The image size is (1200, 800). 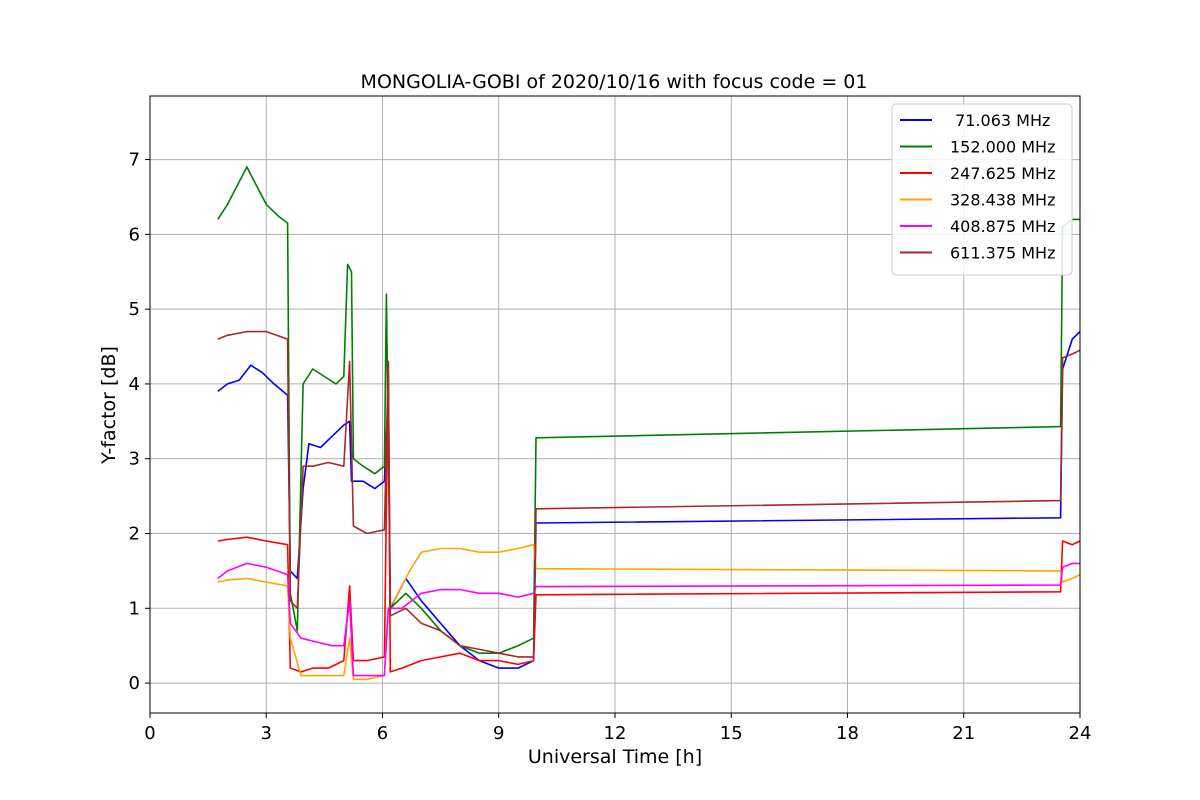 What do you see at coordinates (1002, 253) in the screenshot?
I see `legend-label-5: 611.375 MHz` at bounding box center [1002, 253].